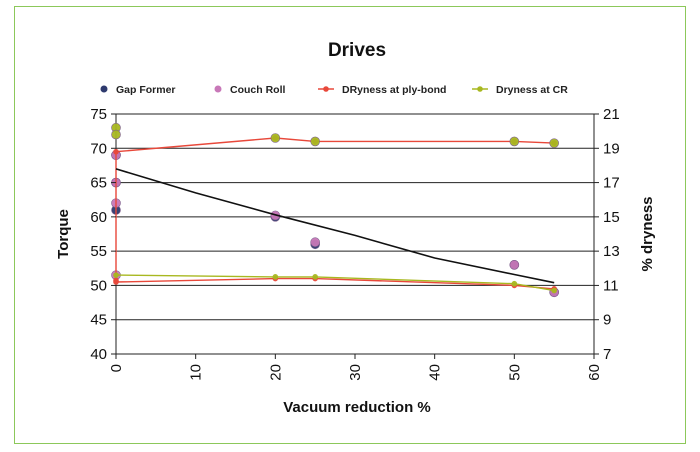  I want to click on x-tick-label: 10, so click(196, 372).